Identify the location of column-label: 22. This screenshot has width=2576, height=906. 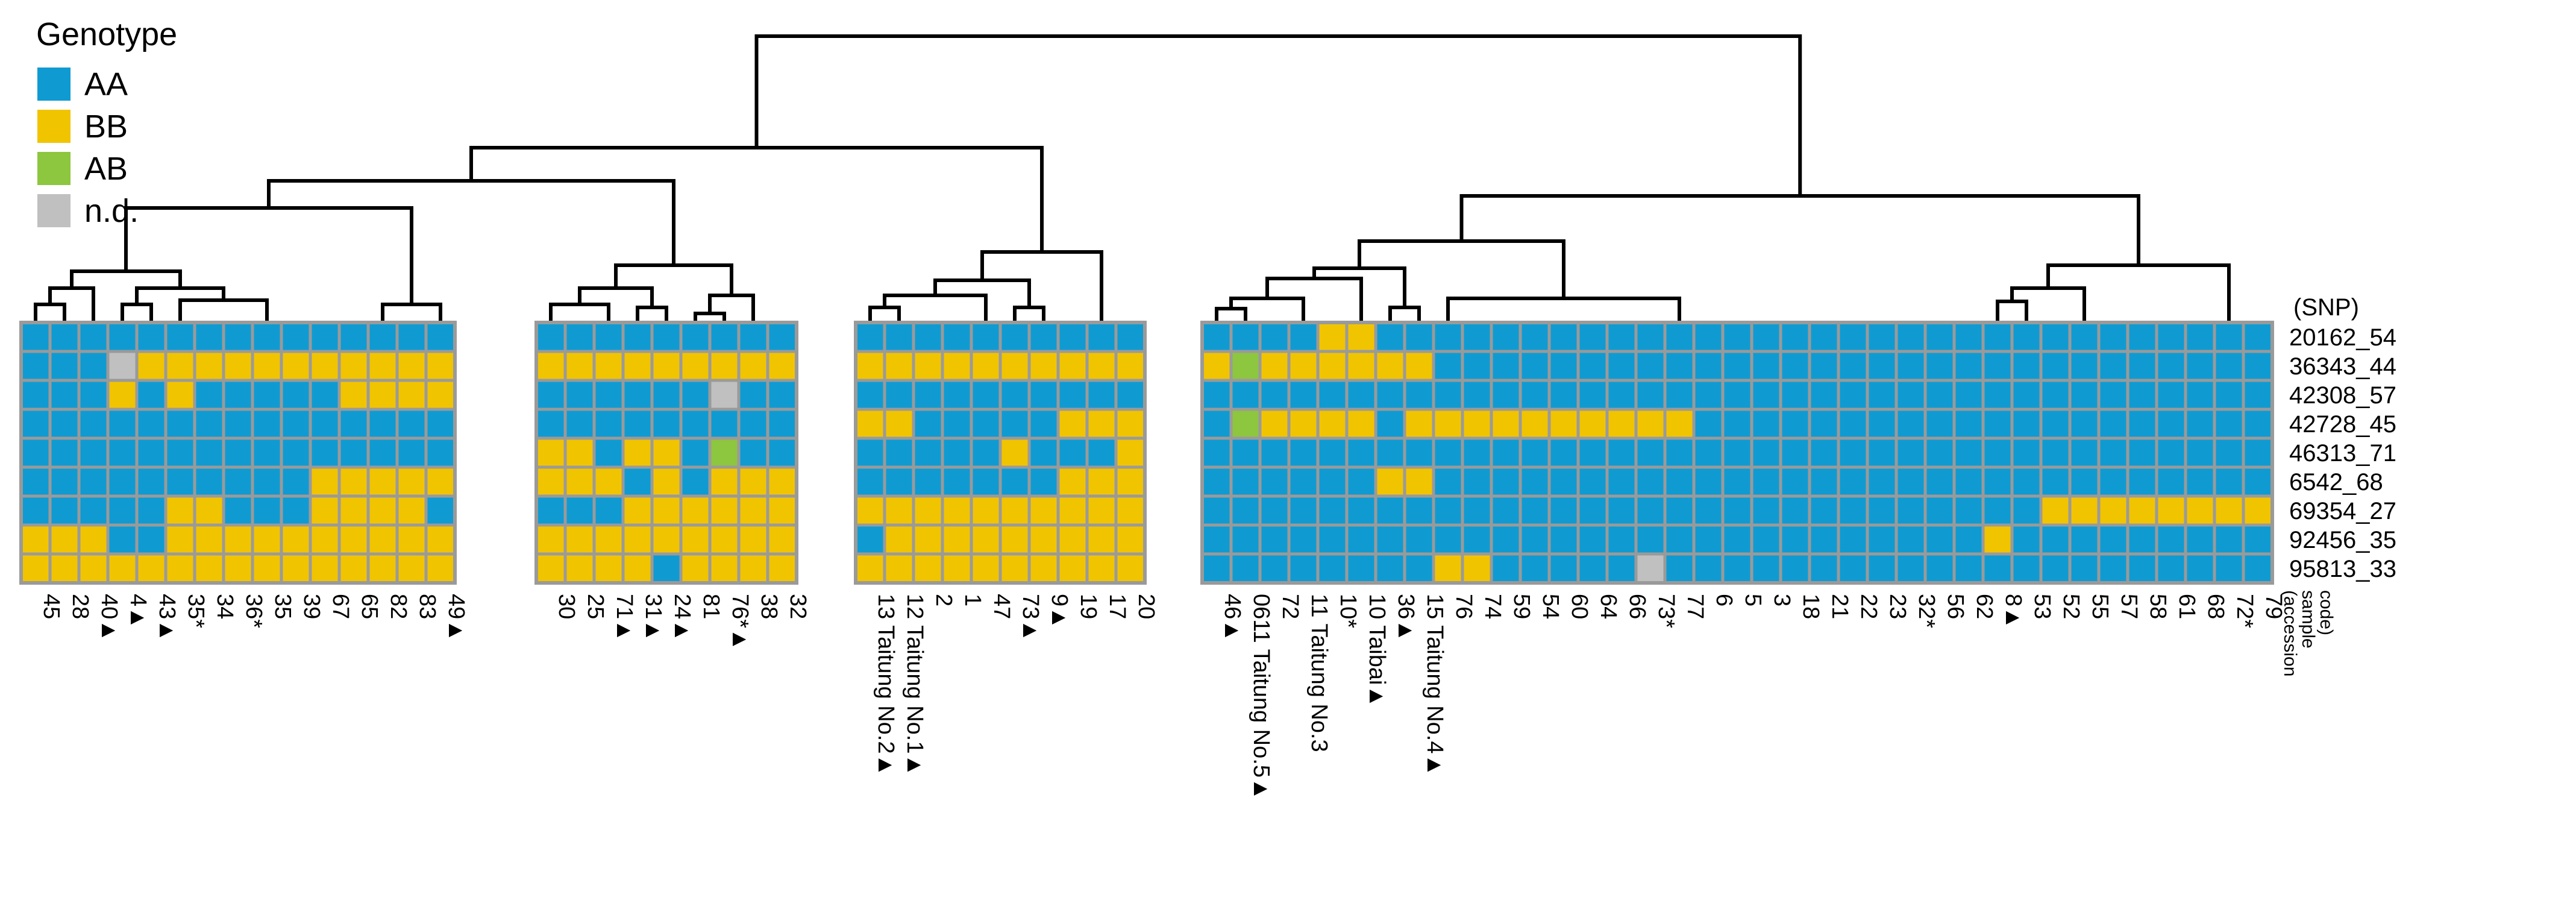
(1868, 606).